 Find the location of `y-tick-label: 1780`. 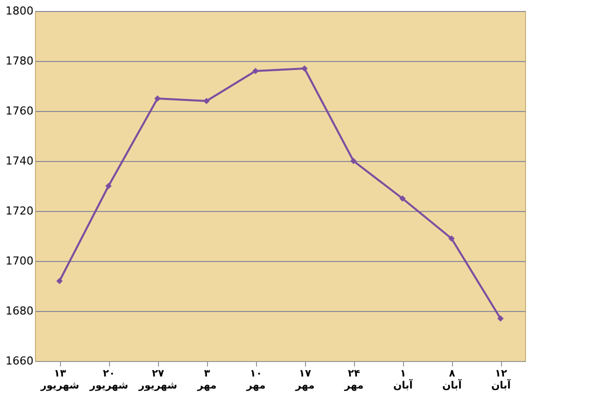

y-tick-label: 1780 is located at coordinates (20, 61).